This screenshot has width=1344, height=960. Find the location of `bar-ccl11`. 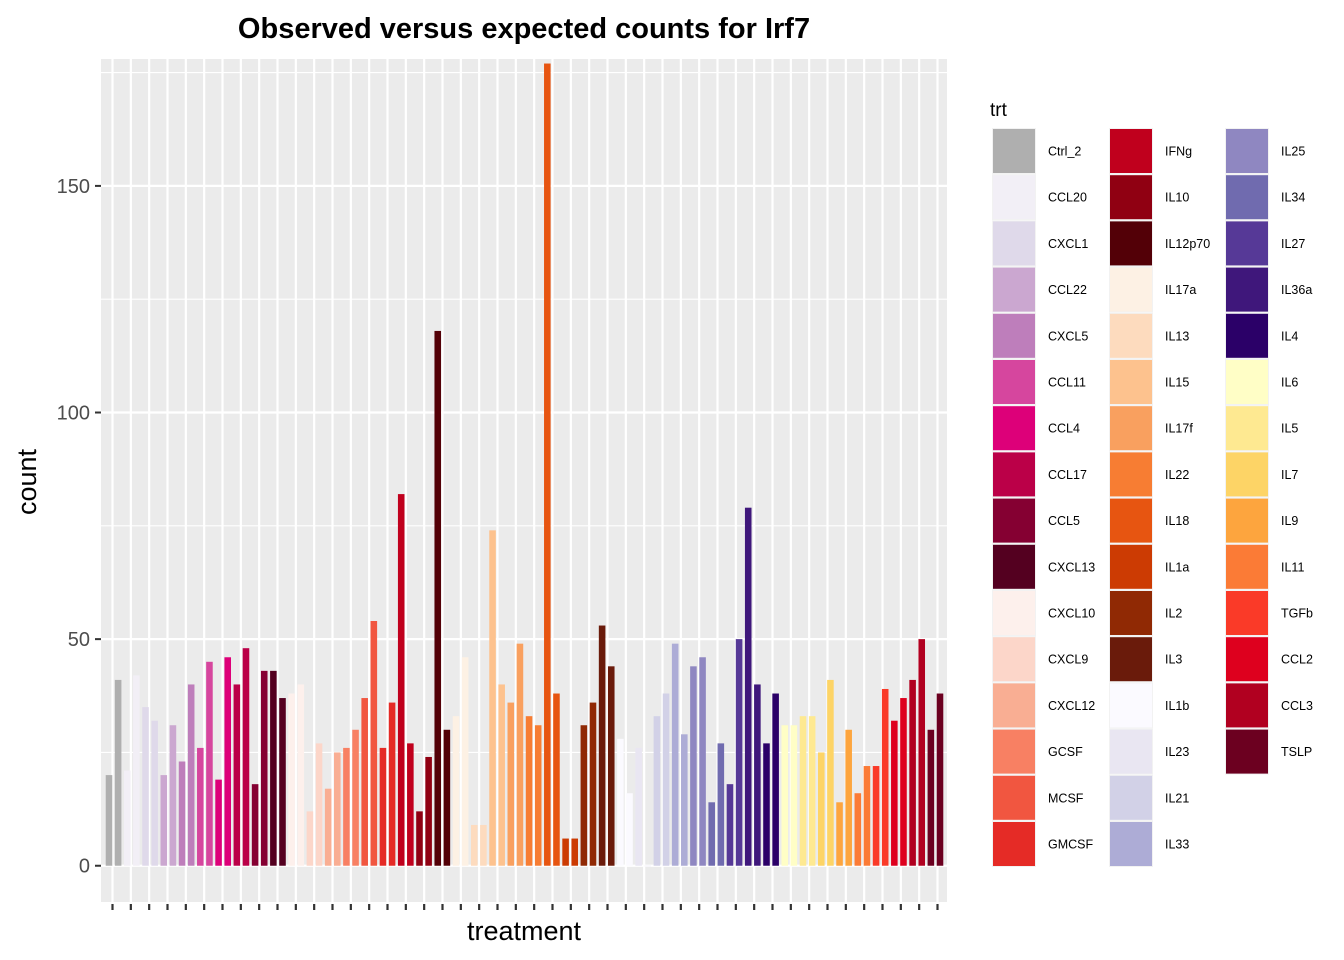

bar-ccl11 is located at coordinates (200, 806).